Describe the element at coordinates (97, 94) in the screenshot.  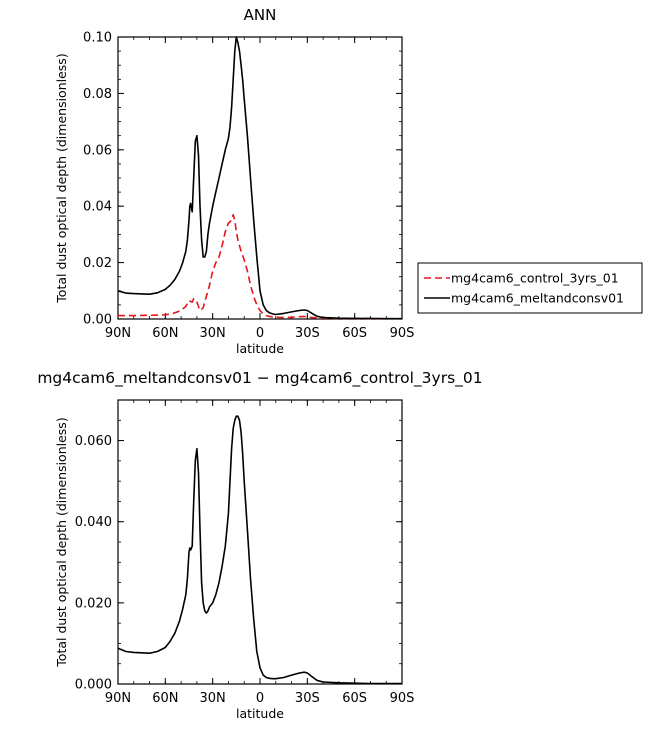
I see `y-tick-label: 0.08` at that location.